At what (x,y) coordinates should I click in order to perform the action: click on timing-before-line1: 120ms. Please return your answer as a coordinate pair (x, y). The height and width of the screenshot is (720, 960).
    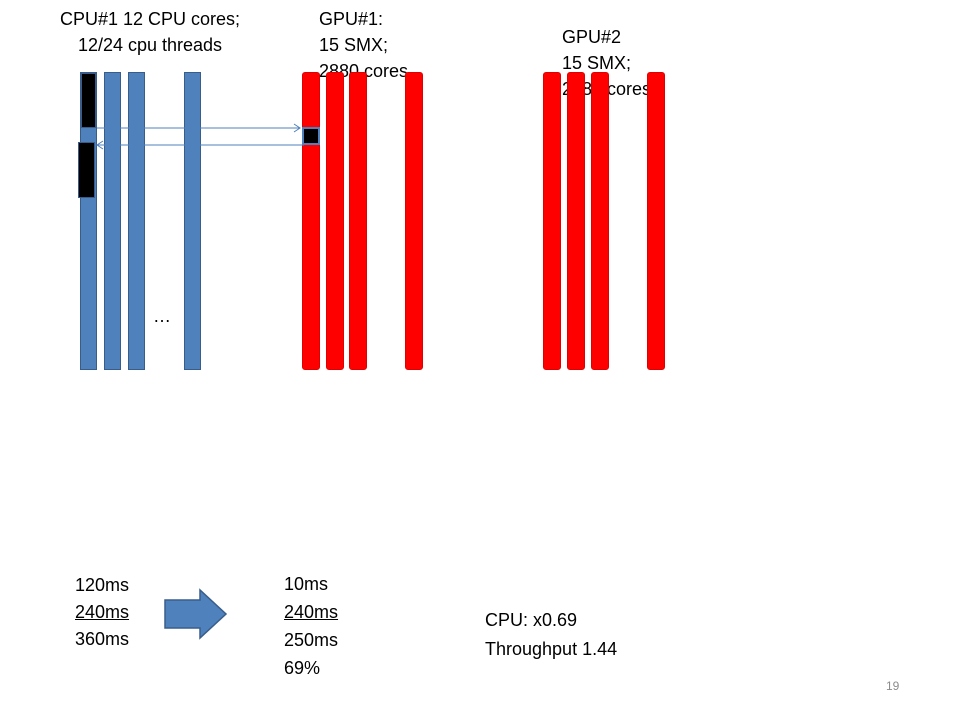
    Looking at the image, I should click on (102, 585).